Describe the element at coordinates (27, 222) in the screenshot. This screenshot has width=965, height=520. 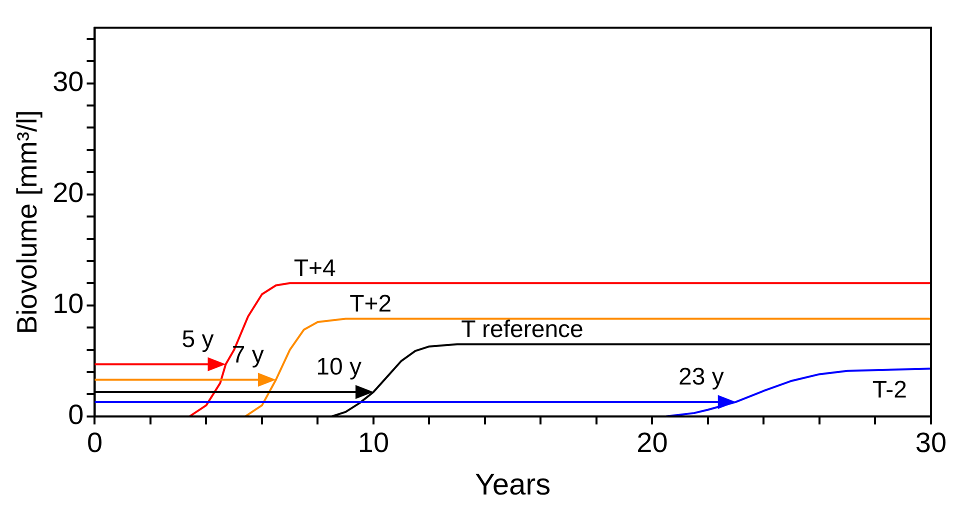
I see `y-axis-title: Biovolume [mm³/l]` at that location.